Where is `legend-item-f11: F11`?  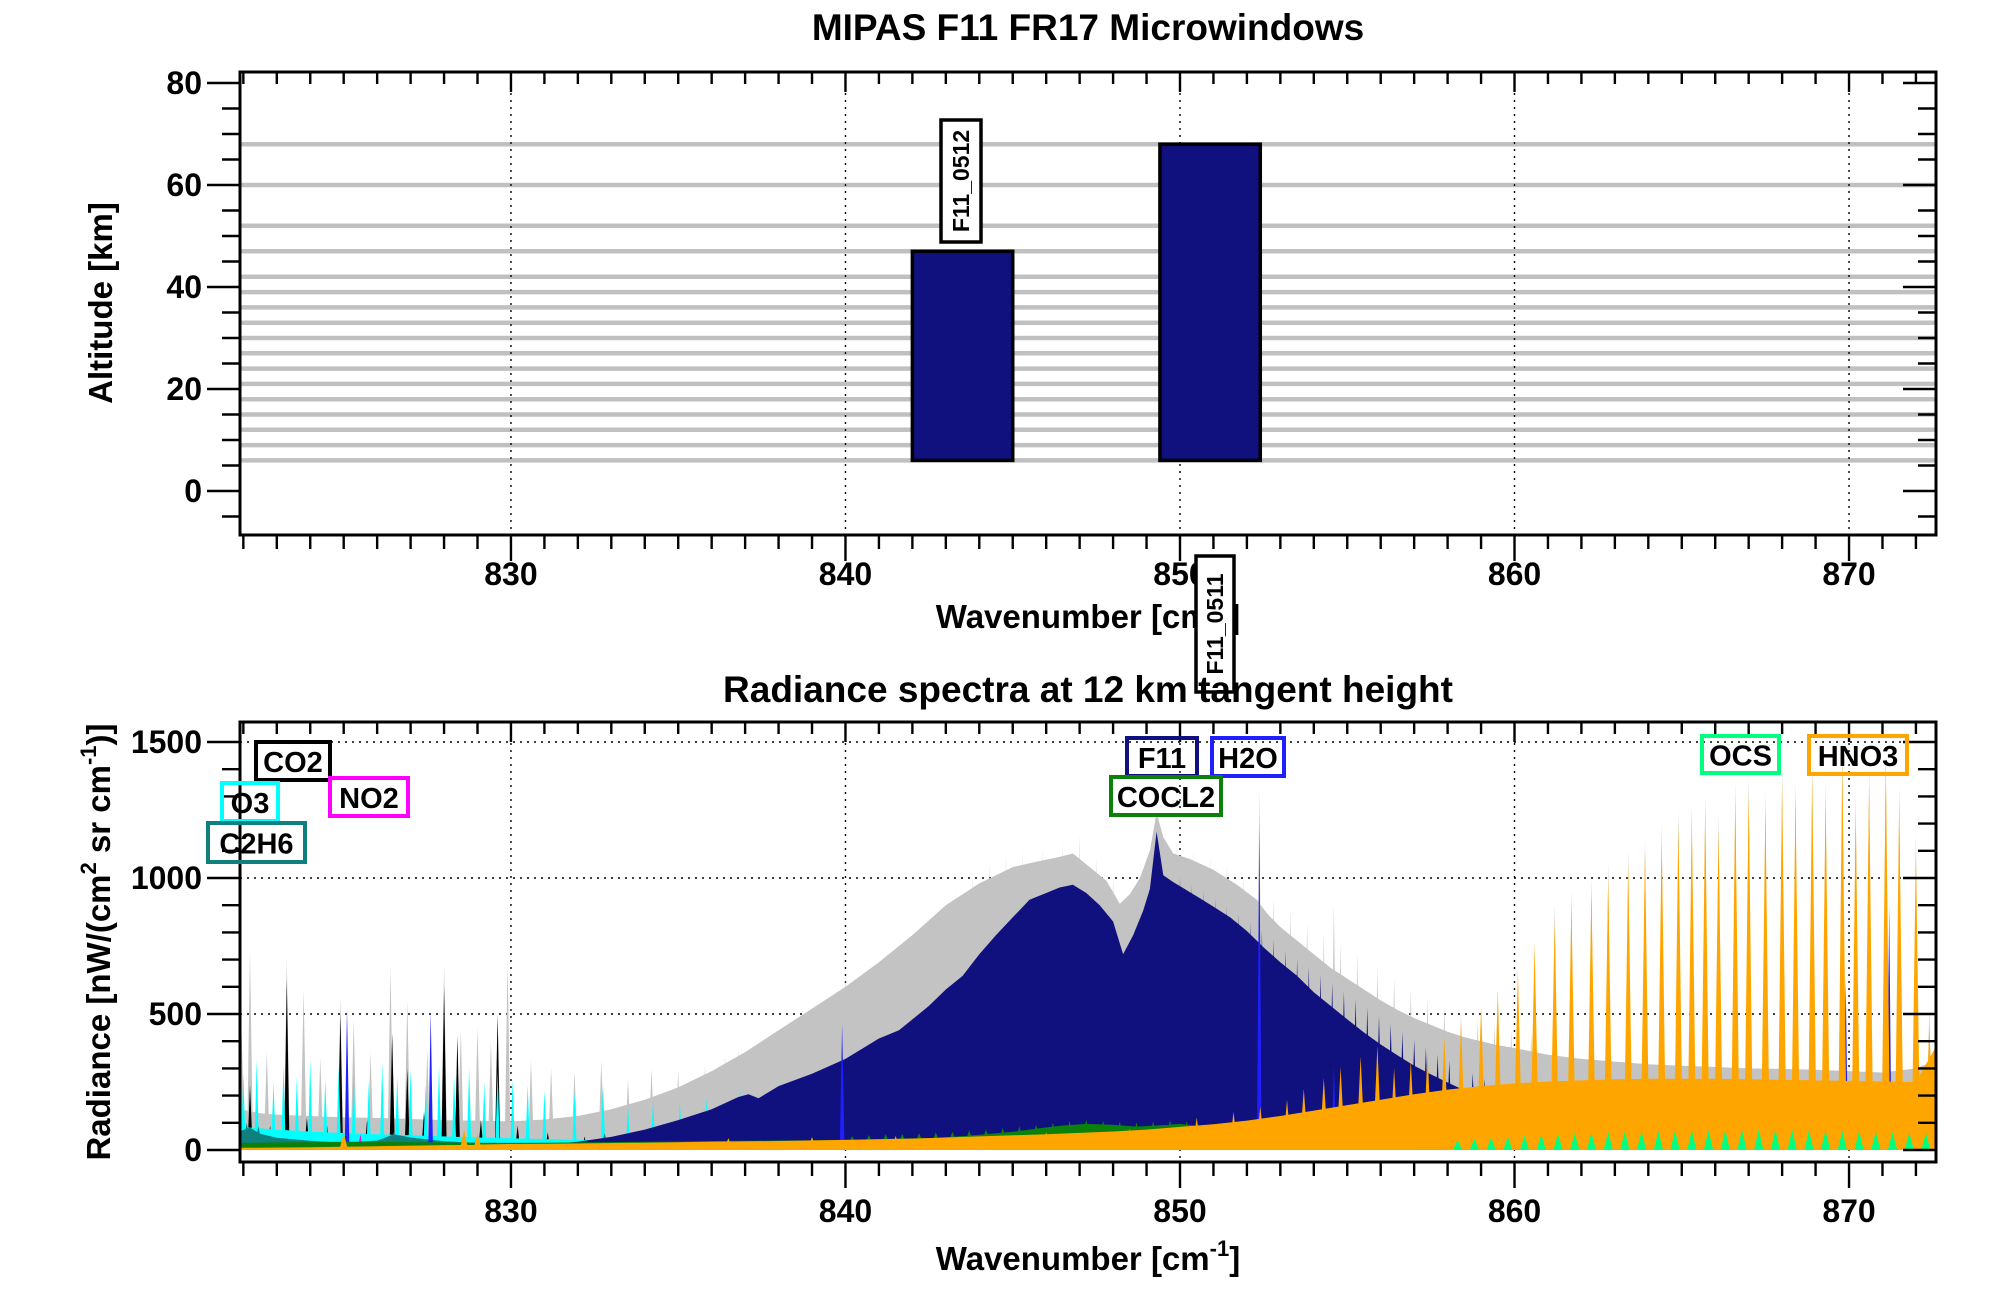
legend-item-f11: F11 is located at coordinates (1162, 757).